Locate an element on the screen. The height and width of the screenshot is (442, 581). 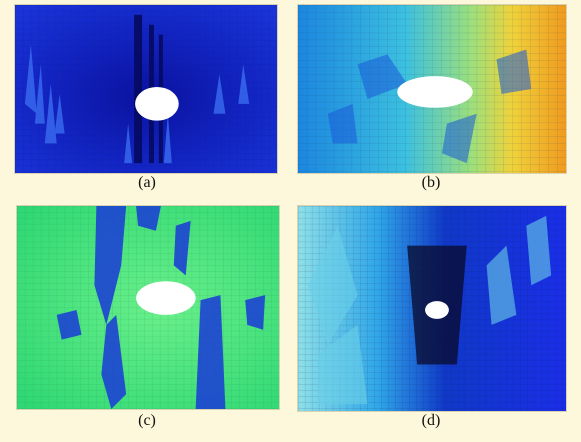
panel-a-caption: (a) is located at coordinates (147, 182).